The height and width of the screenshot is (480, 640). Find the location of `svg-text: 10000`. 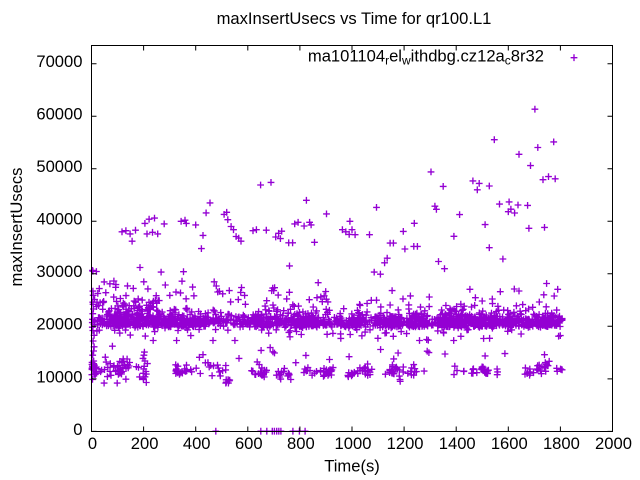

svg-text: 10000 is located at coordinates (59, 376).